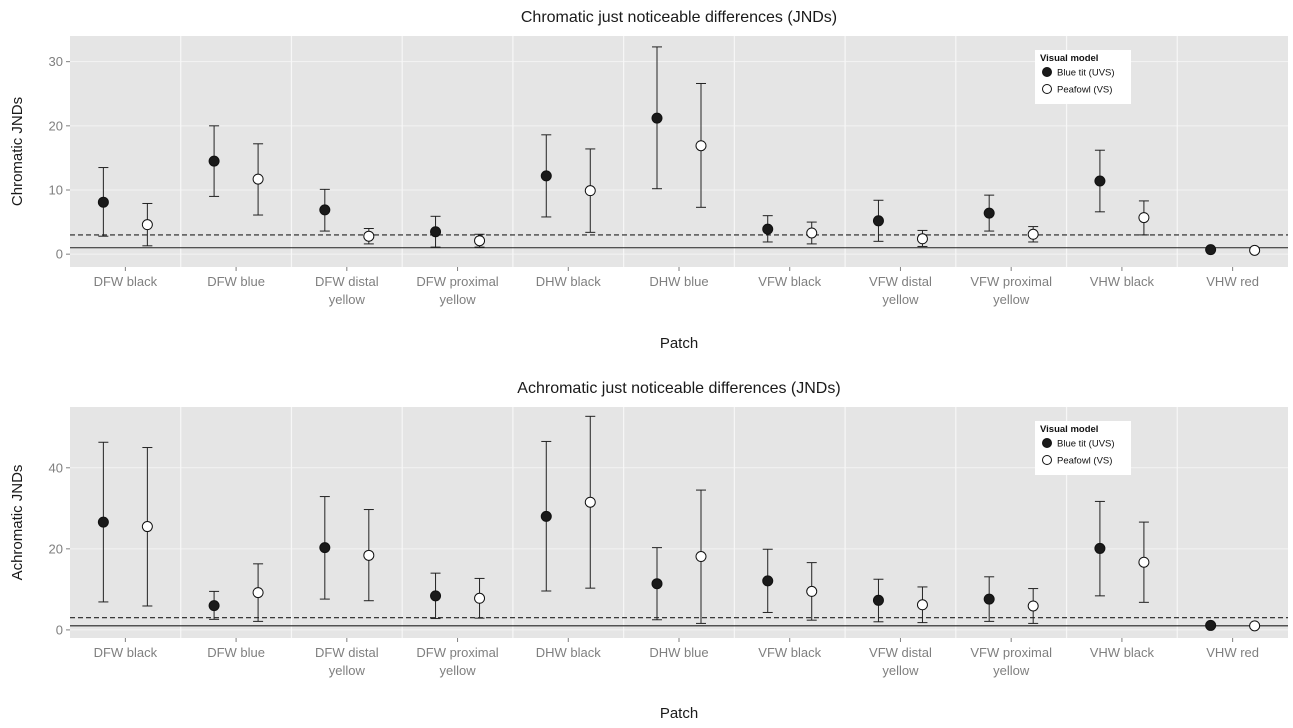 The width and height of the screenshot is (1293, 728). Describe the element at coordinates (59, 254) in the screenshot. I see `y-tick-label: 0` at that location.